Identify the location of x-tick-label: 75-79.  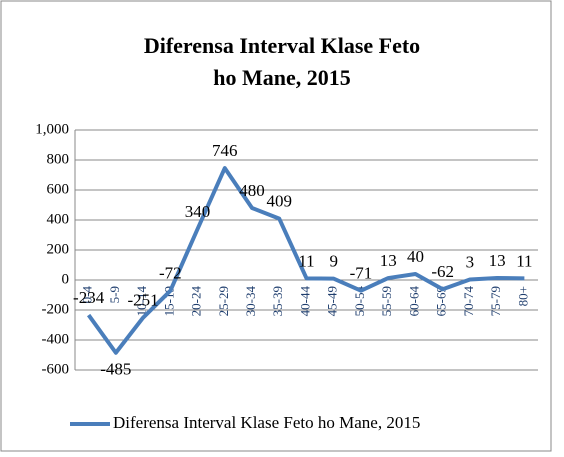
(495, 301).